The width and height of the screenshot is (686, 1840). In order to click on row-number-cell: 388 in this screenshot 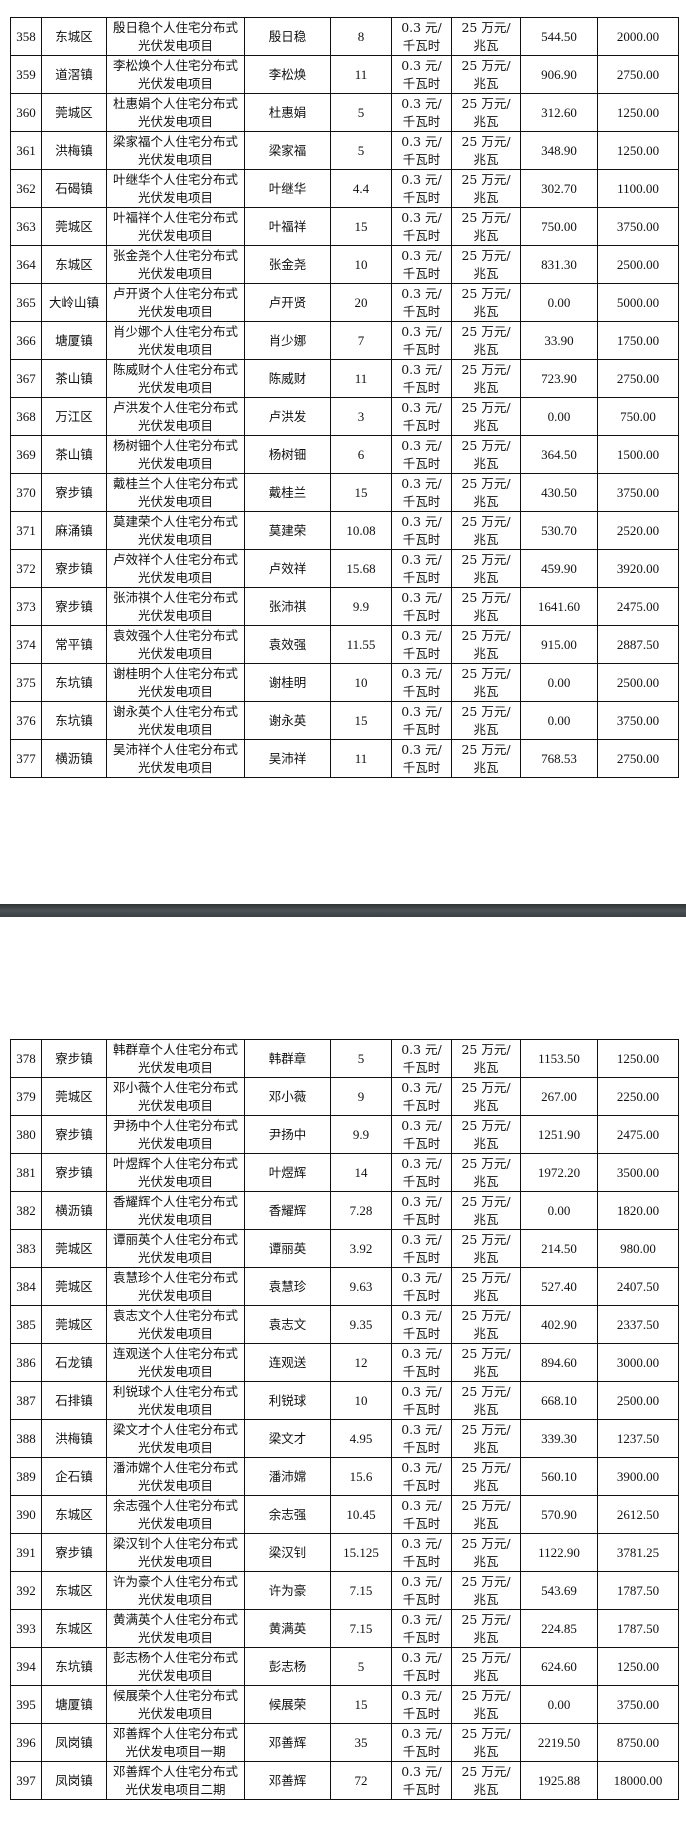, I will do `click(26, 1438)`.